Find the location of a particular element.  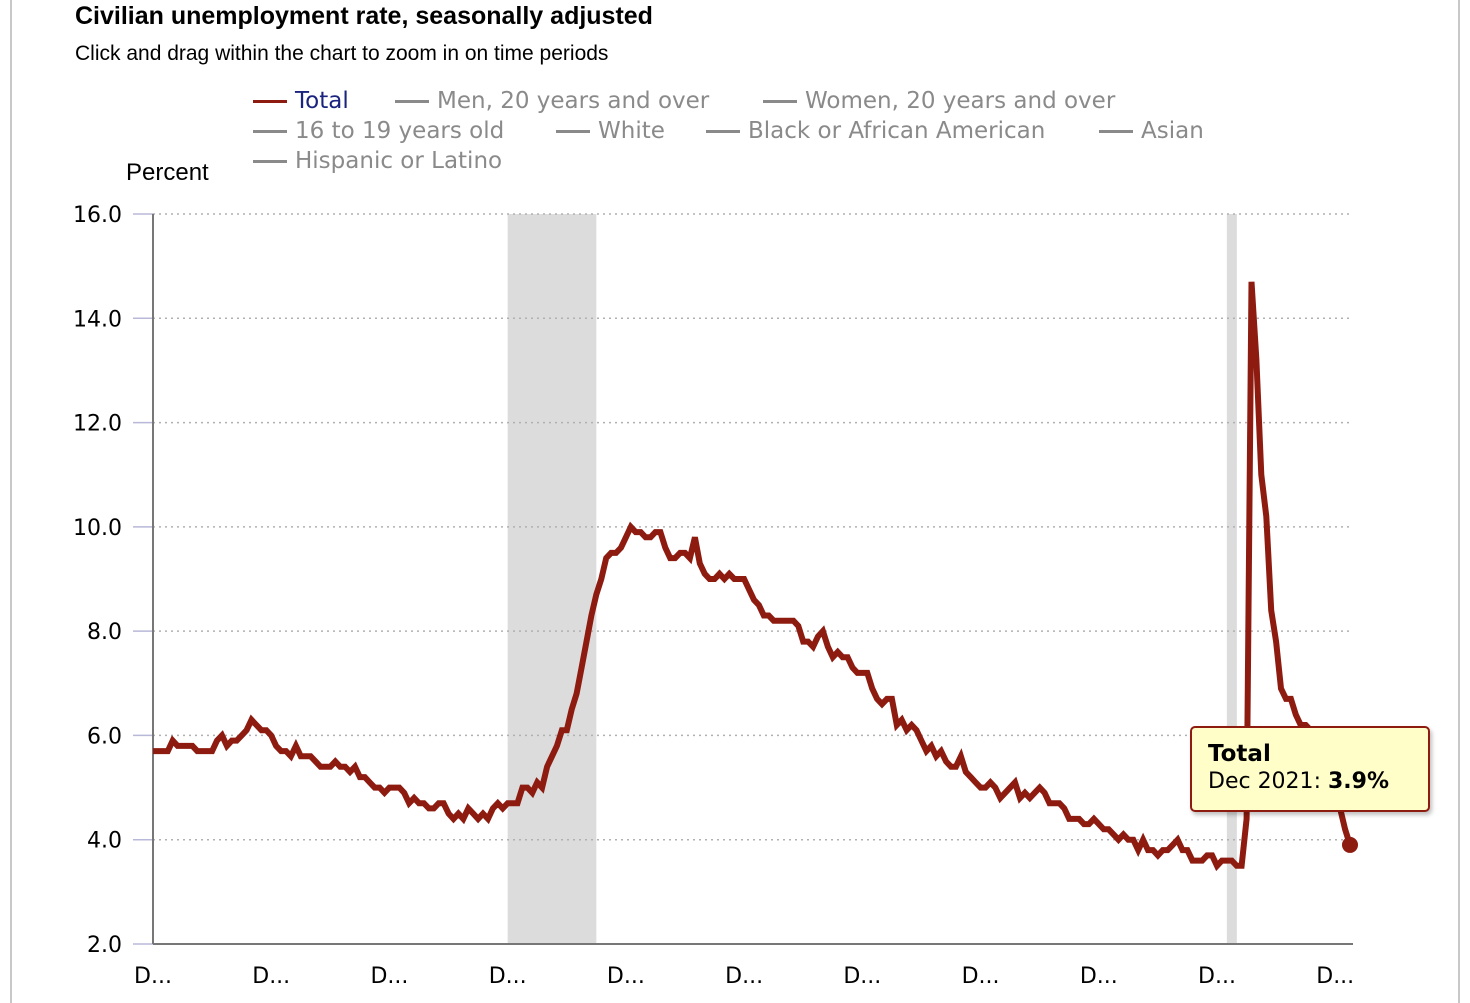

y-tick-label: 4.0 is located at coordinates (104, 841).